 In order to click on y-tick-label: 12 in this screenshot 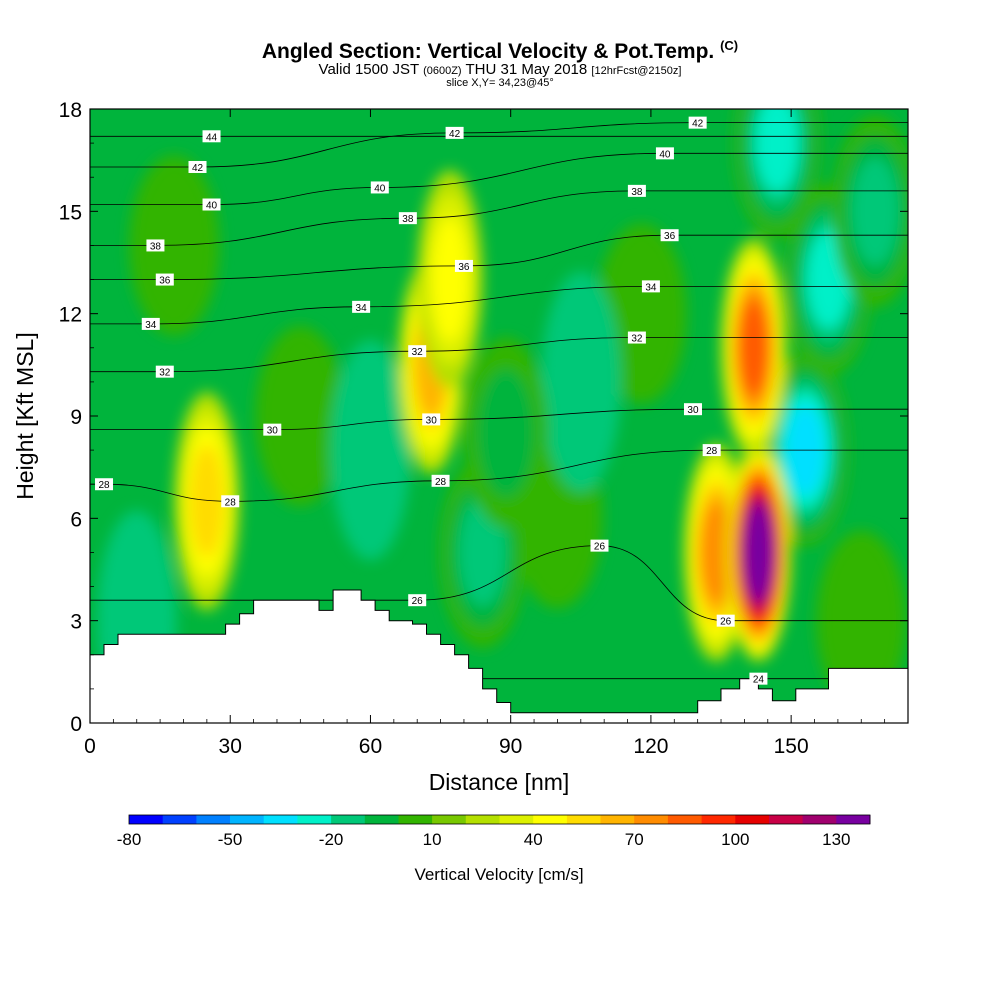, I will do `click(70, 315)`.